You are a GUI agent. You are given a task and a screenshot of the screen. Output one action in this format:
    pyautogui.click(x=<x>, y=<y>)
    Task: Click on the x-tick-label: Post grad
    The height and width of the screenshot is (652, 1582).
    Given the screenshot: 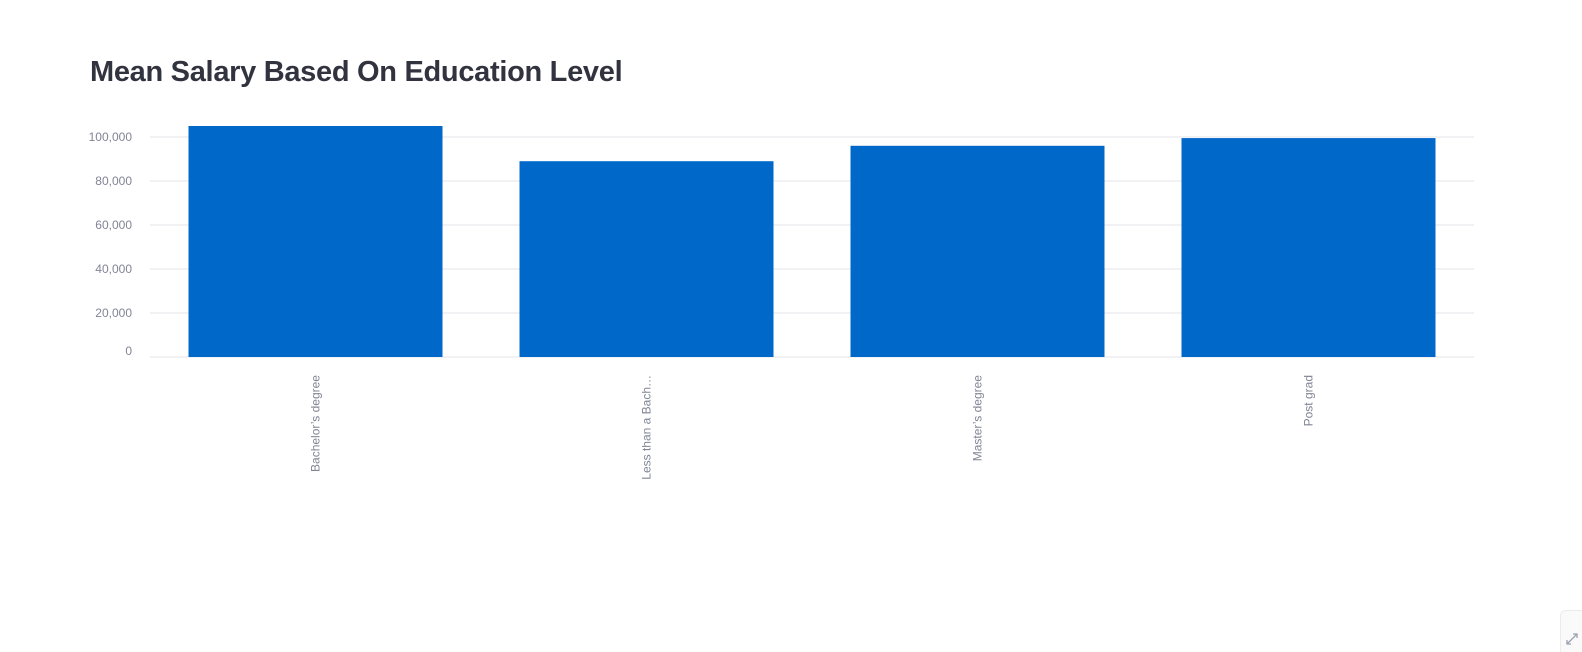 What is the action you would take?
    pyautogui.click(x=1309, y=400)
    